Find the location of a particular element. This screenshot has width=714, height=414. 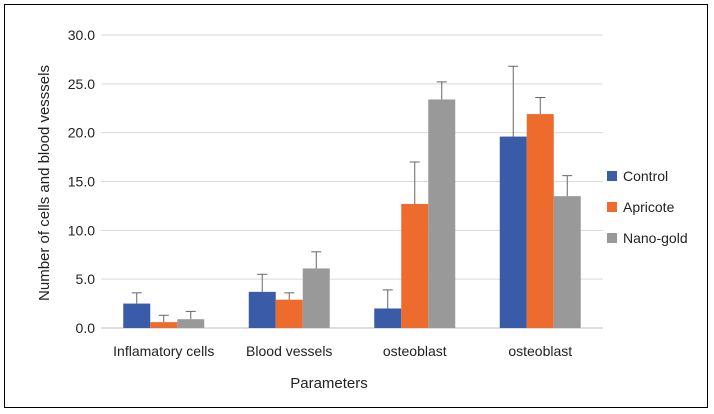

y-tick-label: 15.0 is located at coordinates (81, 182).